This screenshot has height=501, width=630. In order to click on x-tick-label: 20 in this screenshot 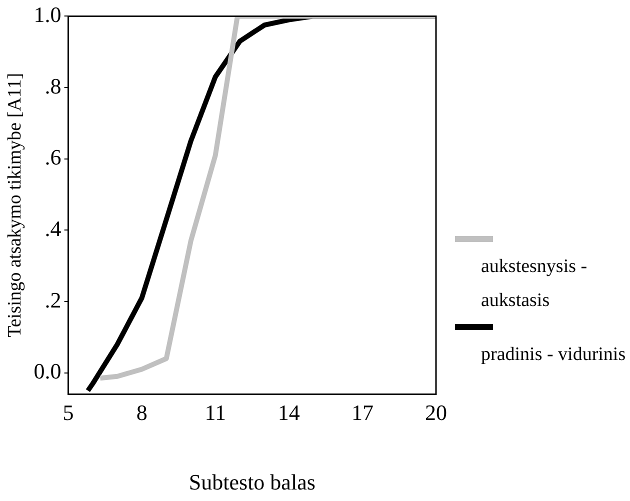, I will do `click(436, 413)`.